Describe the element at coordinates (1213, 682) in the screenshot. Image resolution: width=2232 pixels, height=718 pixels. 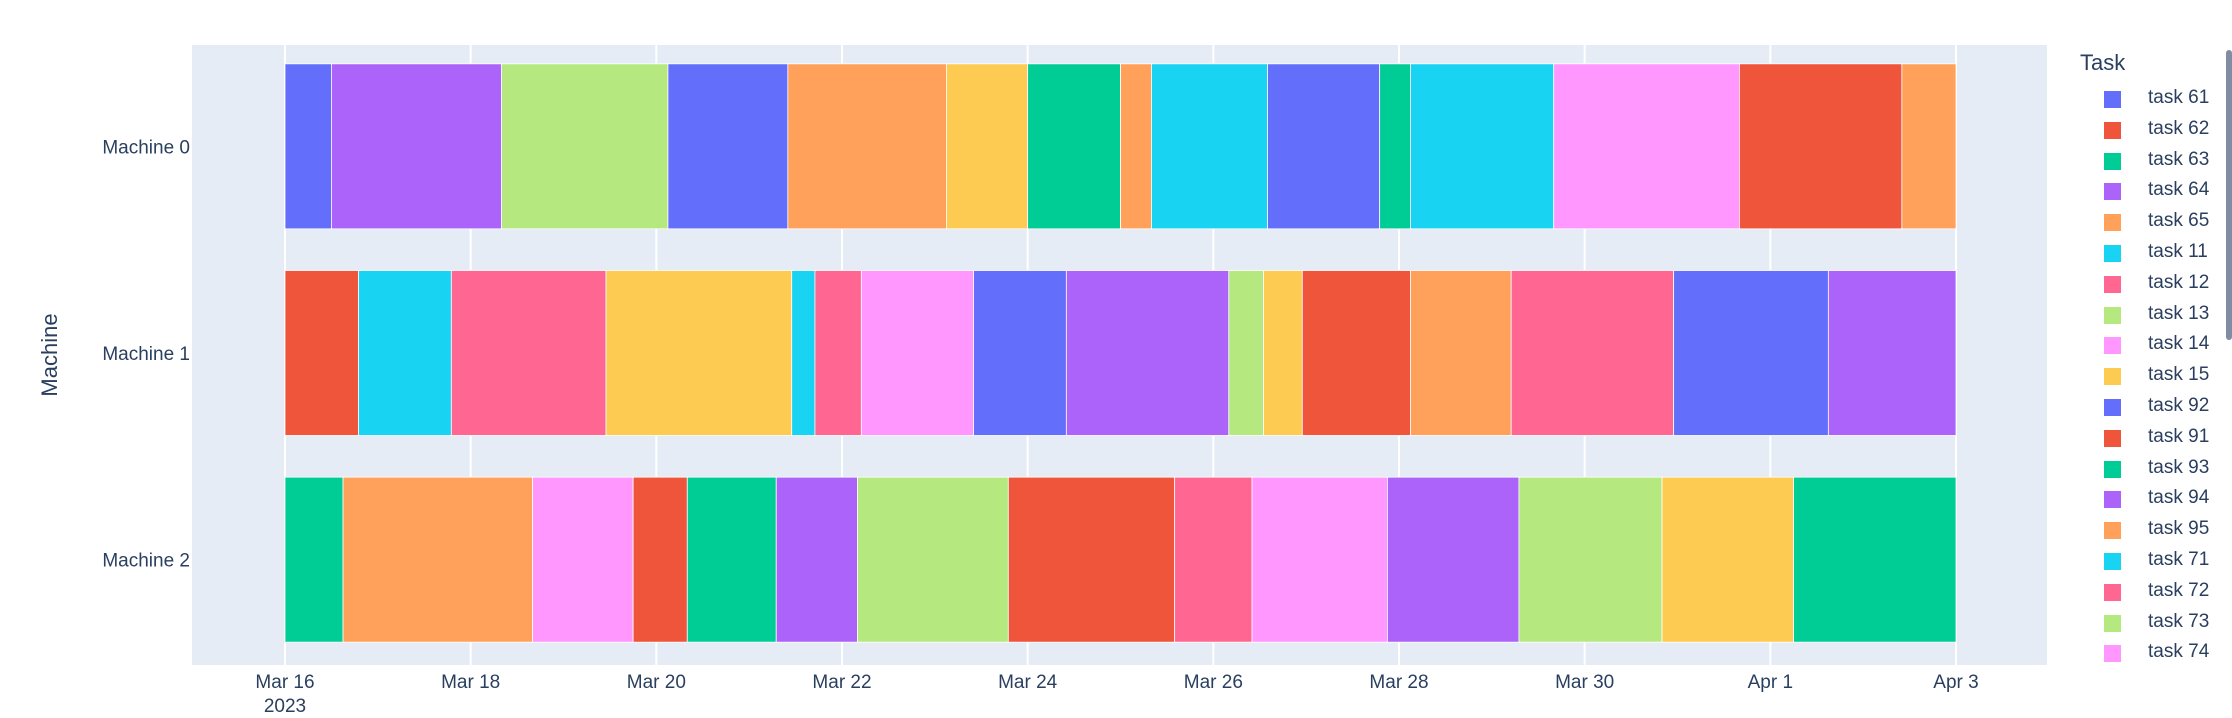
I see `x-tick-label: Mar 26` at that location.